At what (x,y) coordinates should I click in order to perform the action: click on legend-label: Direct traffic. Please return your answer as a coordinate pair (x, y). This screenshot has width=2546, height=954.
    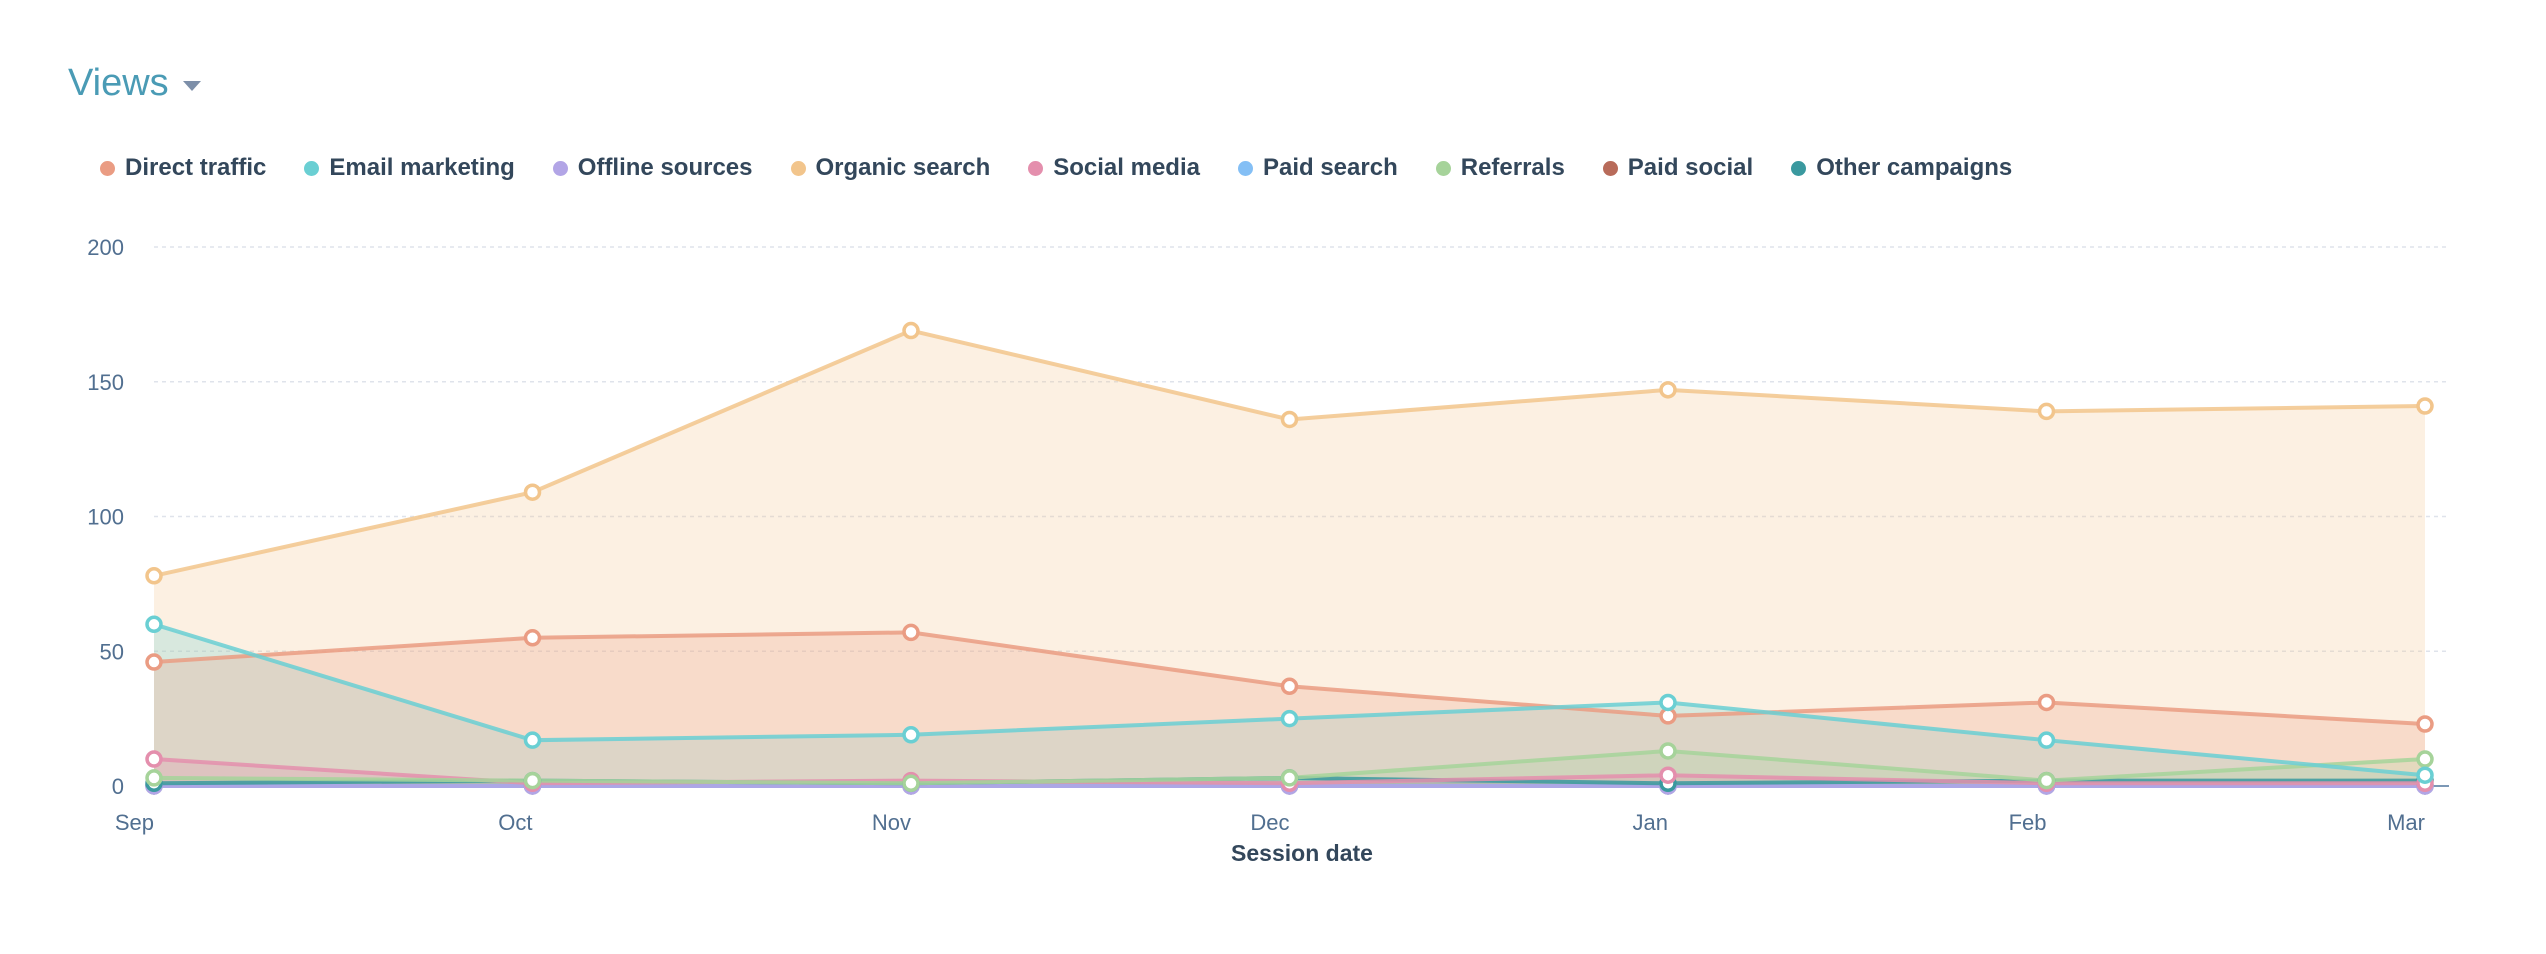
    Looking at the image, I should click on (196, 167).